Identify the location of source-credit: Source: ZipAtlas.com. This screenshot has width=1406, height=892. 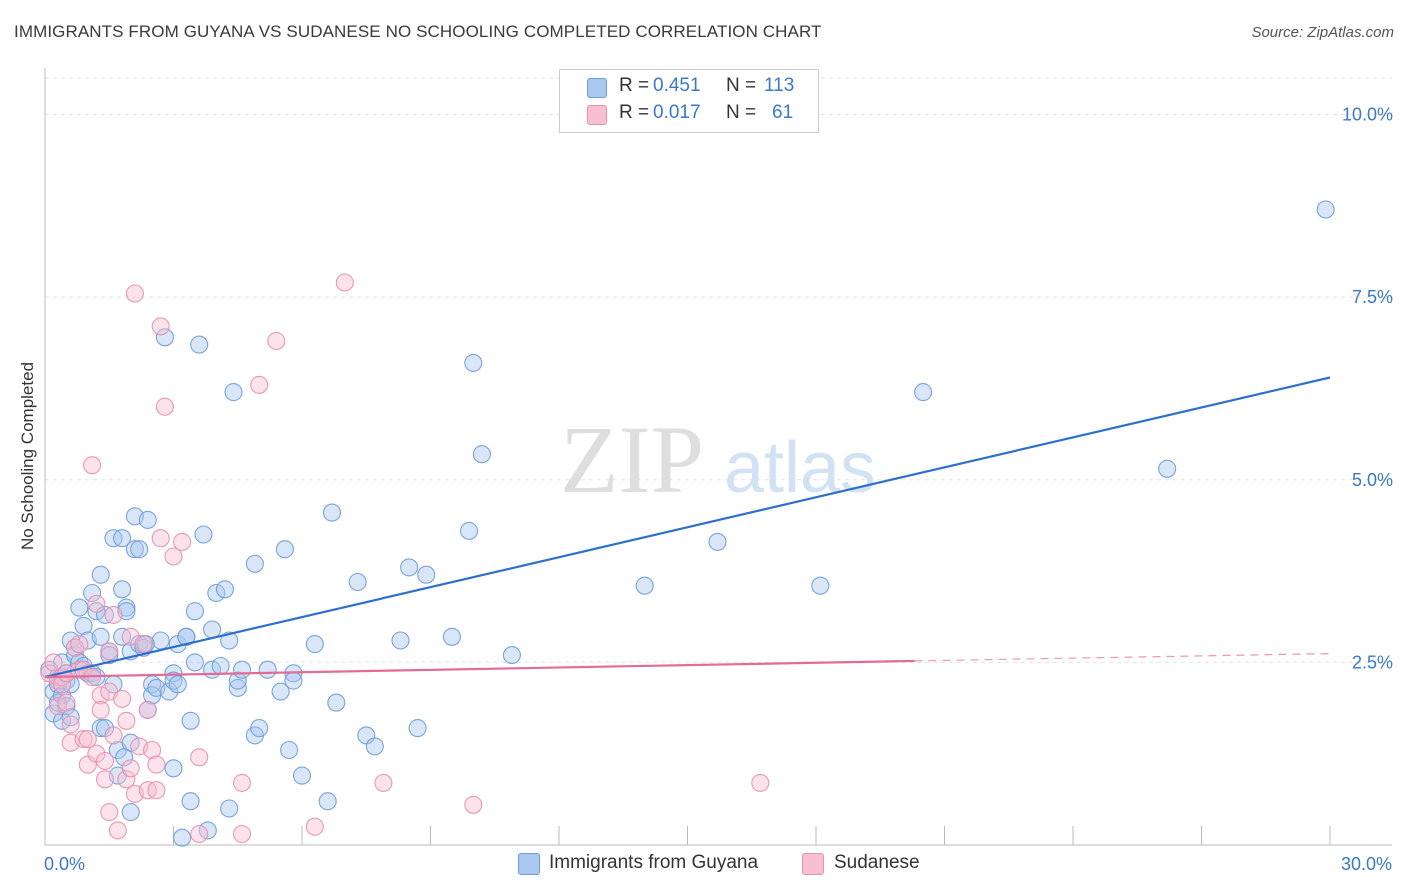
(1322, 32).